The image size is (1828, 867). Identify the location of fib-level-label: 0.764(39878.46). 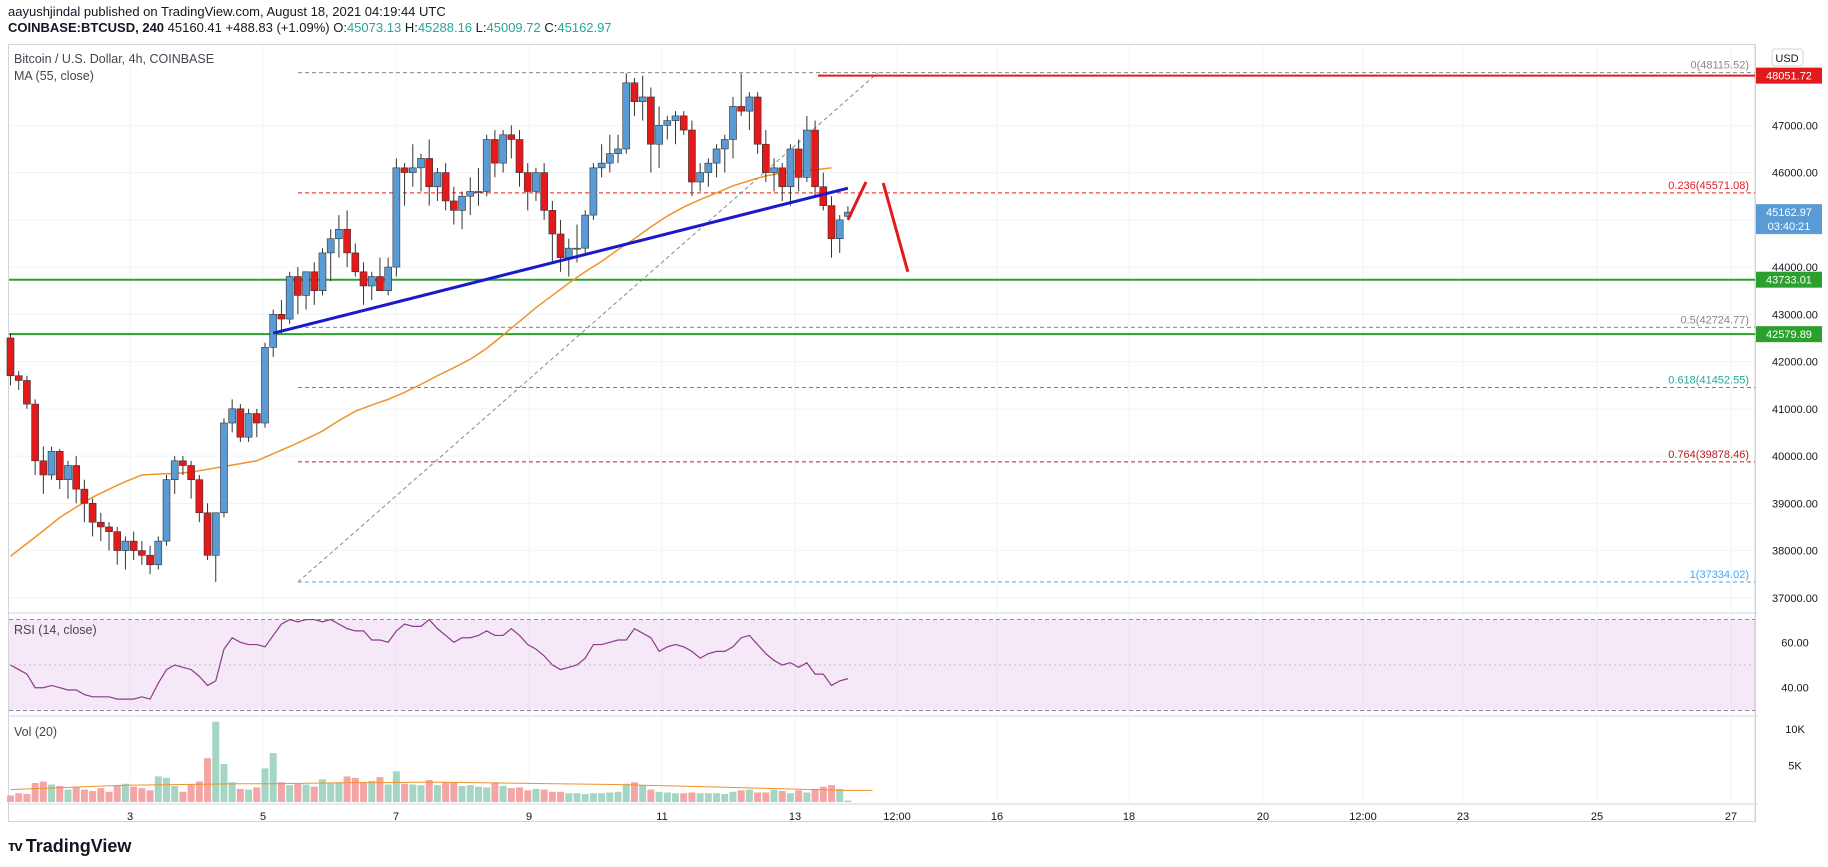
(1708, 455).